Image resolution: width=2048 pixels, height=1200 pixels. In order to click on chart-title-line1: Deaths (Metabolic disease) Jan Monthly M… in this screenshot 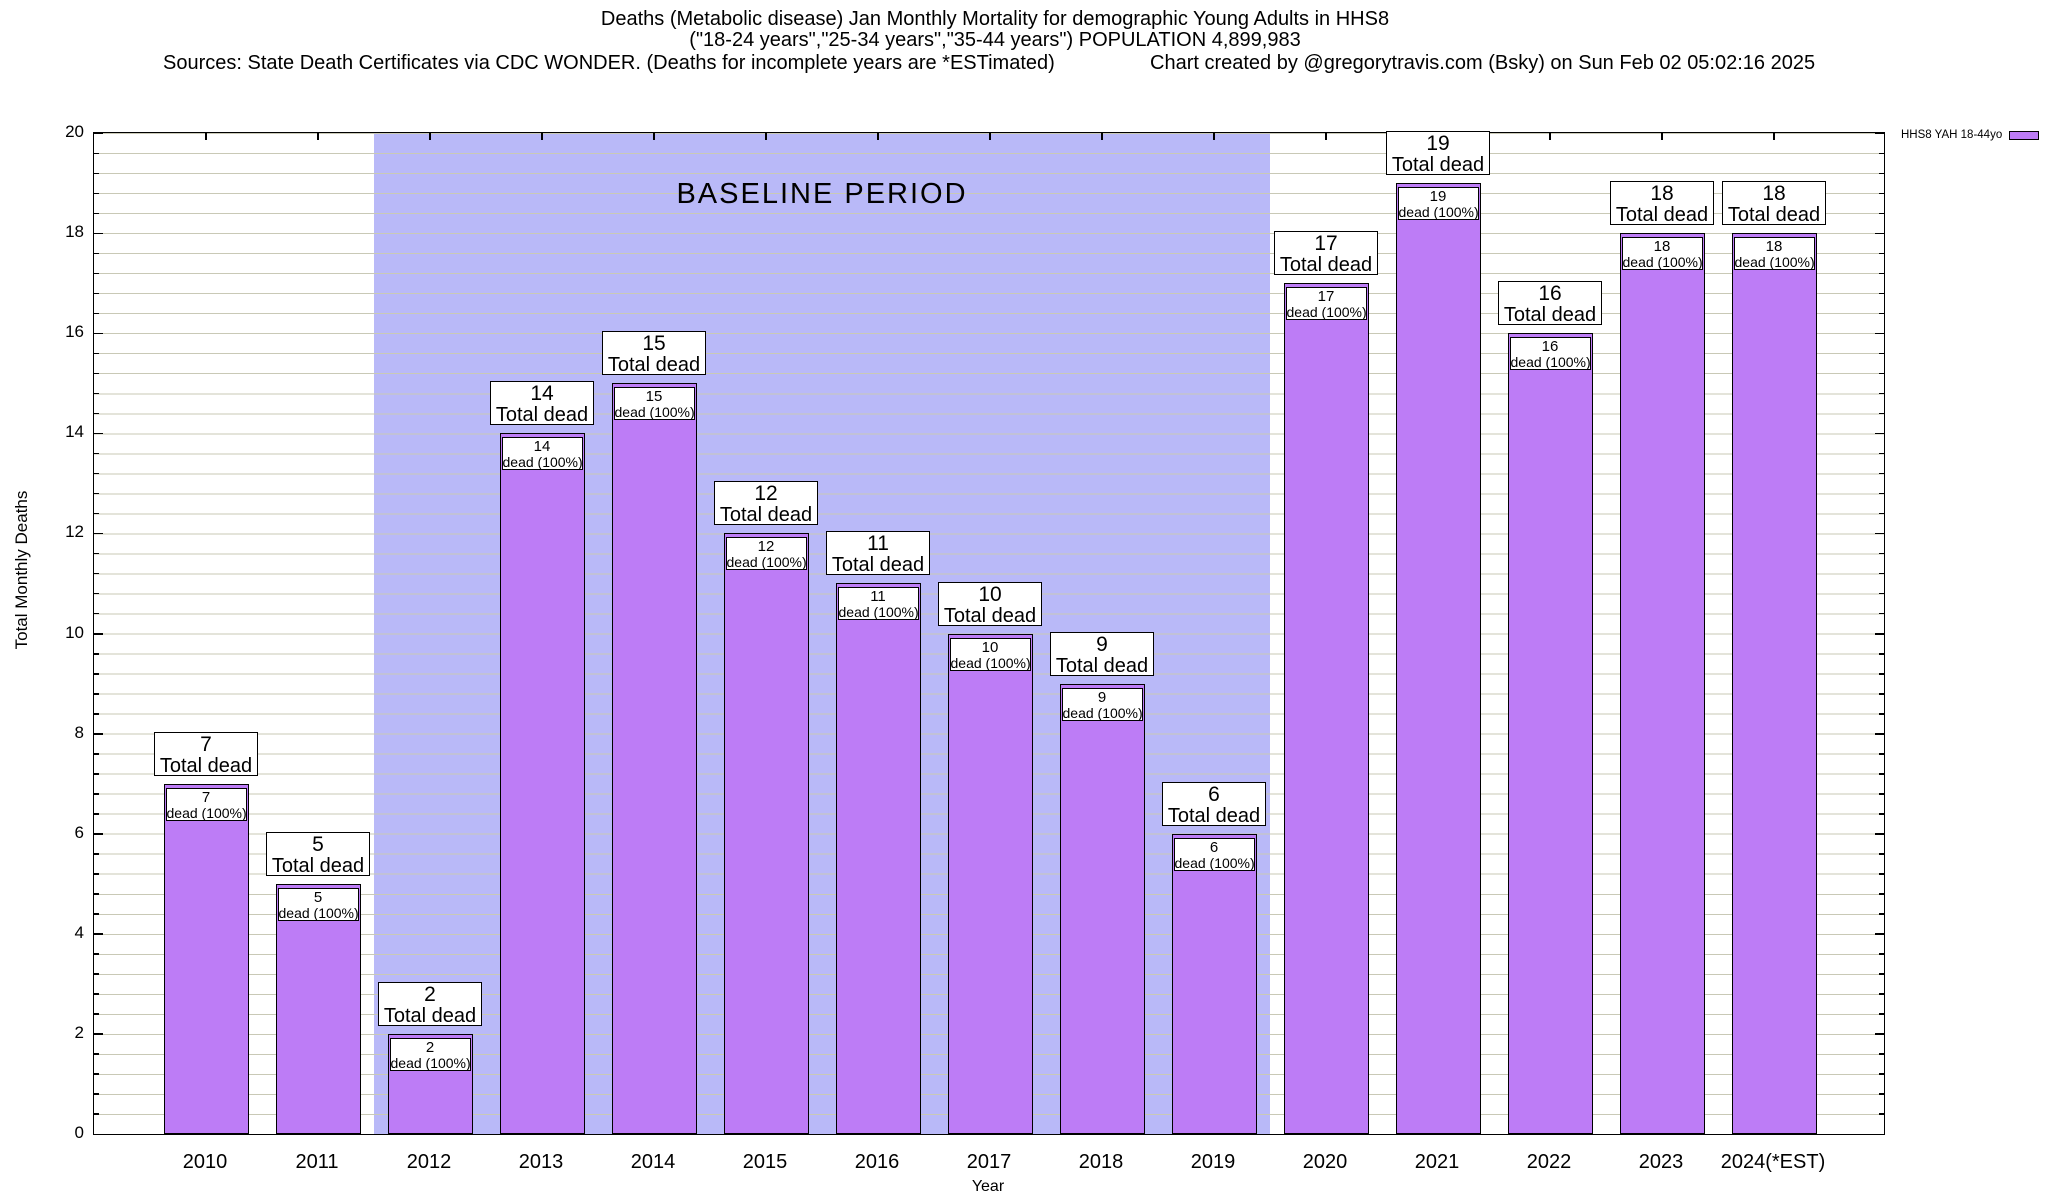, I will do `click(995, 19)`.